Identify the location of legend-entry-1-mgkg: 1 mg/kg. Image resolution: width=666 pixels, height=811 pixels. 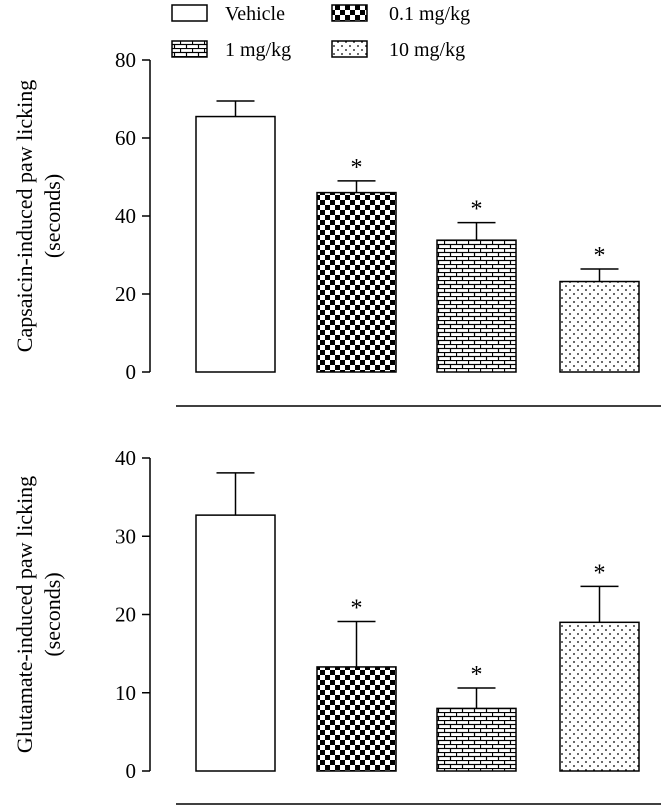
(231, 50).